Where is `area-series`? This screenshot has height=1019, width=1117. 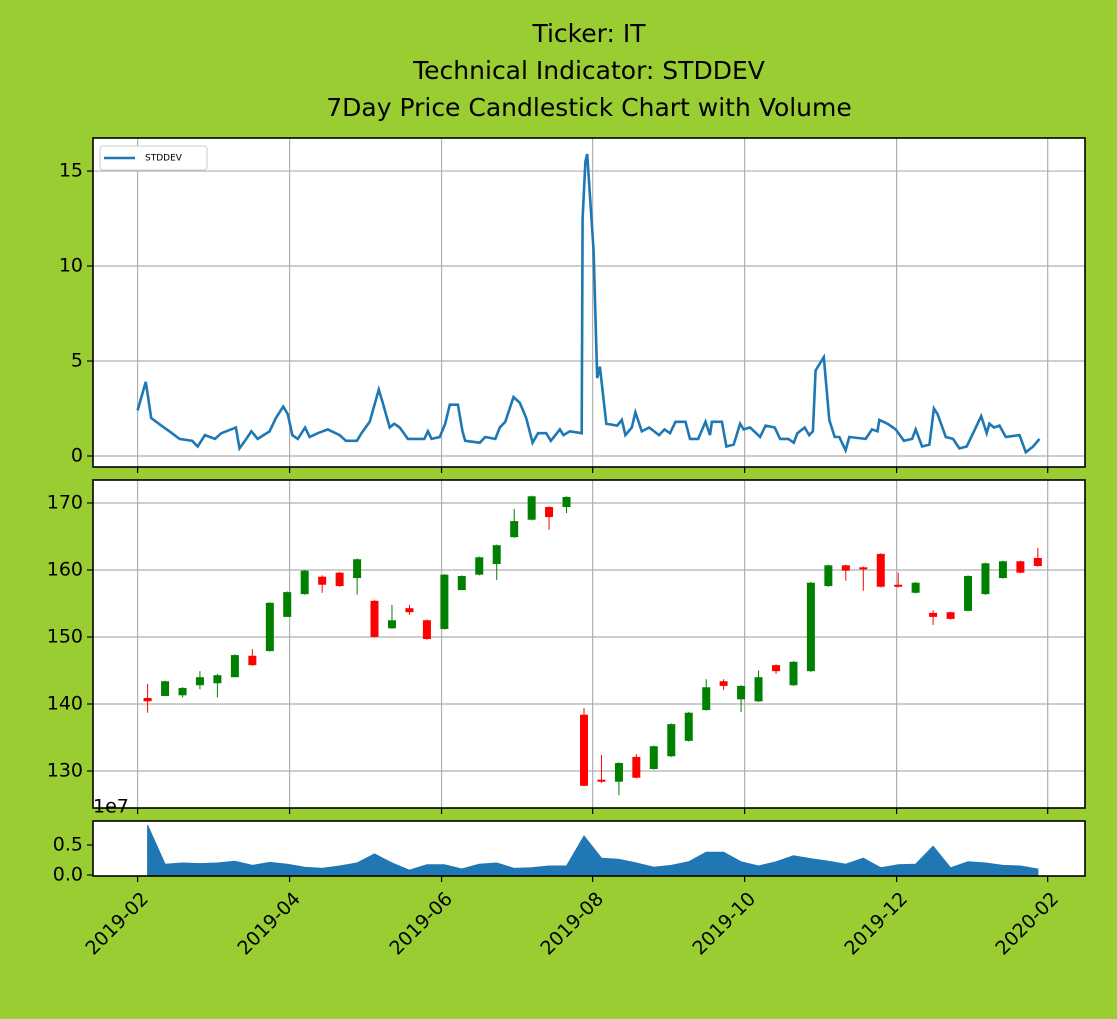 area-series is located at coordinates (593, 850).